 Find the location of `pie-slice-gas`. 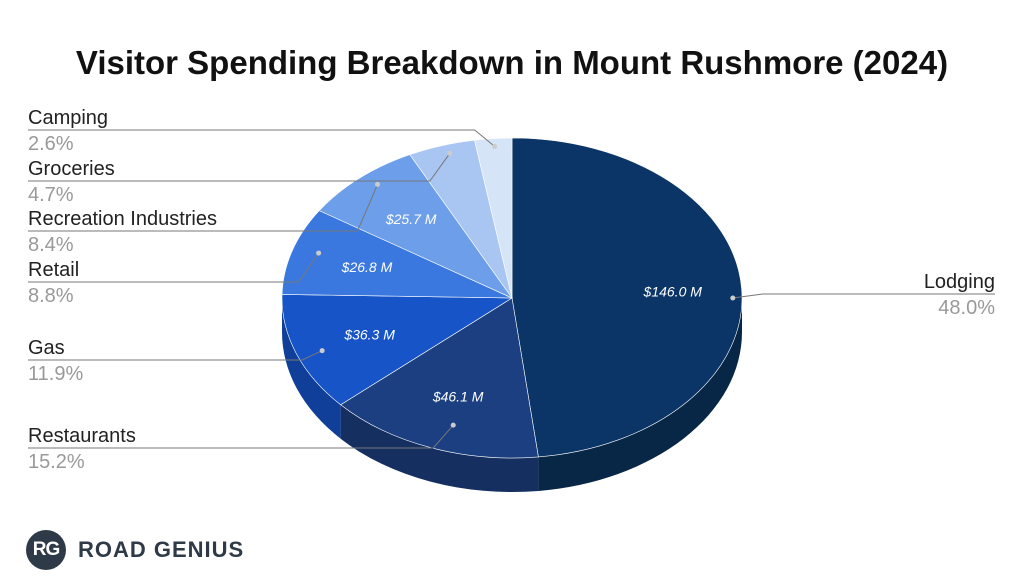

pie-slice-gas is located at coordinates (397, 350).